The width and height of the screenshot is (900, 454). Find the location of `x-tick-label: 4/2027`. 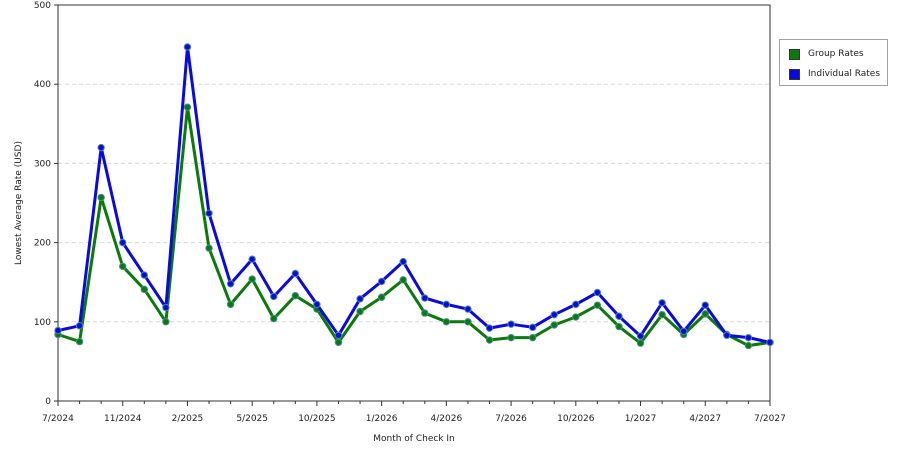

x-tick-label: 4/2027 is located at coordinates (705, 419).